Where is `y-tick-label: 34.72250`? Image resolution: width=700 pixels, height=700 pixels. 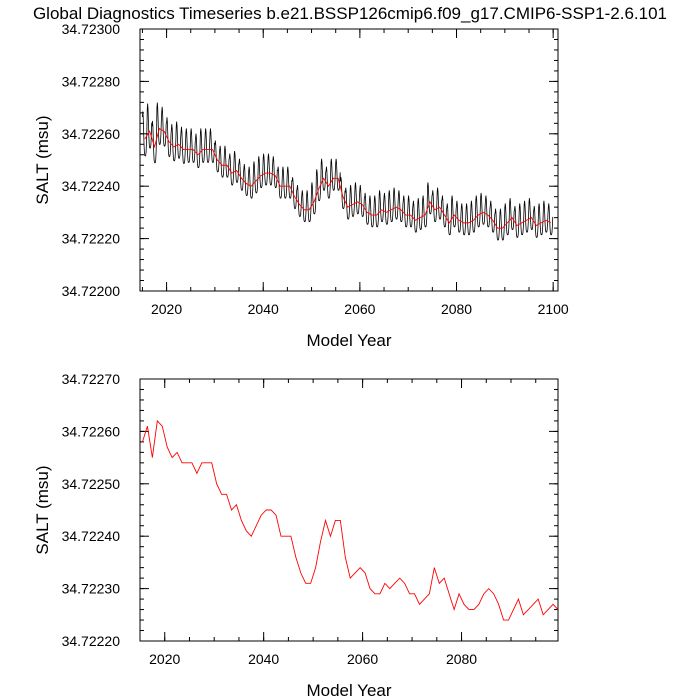
y-tick-label: 34.72250 is located at coordinates (91, 484).